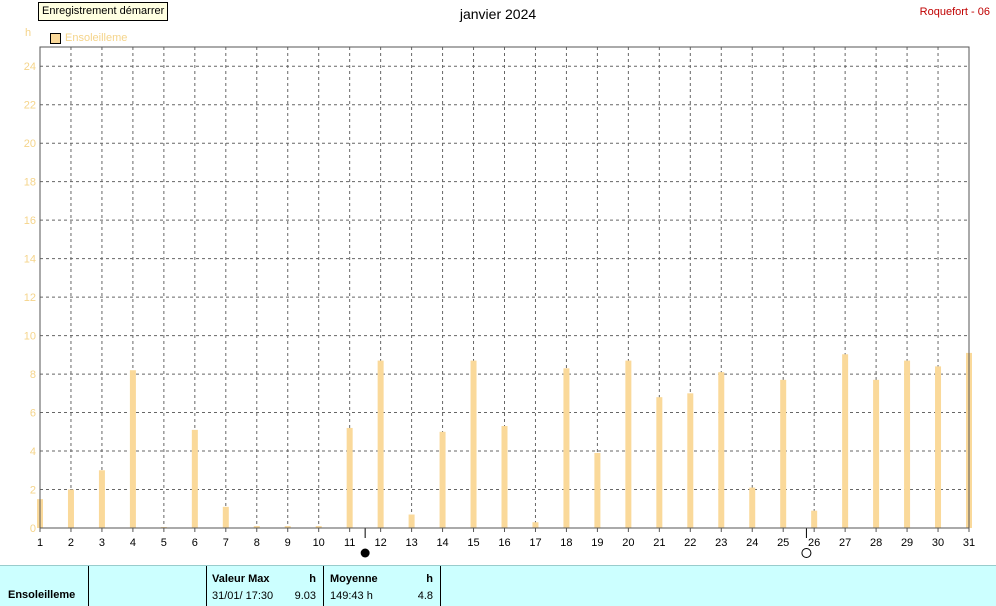 The image size is (996, 606). Describe the element at coordinates (103, 11) in the screenshot. I see `record-tooltip: Enregistrement démarrer` at that location.